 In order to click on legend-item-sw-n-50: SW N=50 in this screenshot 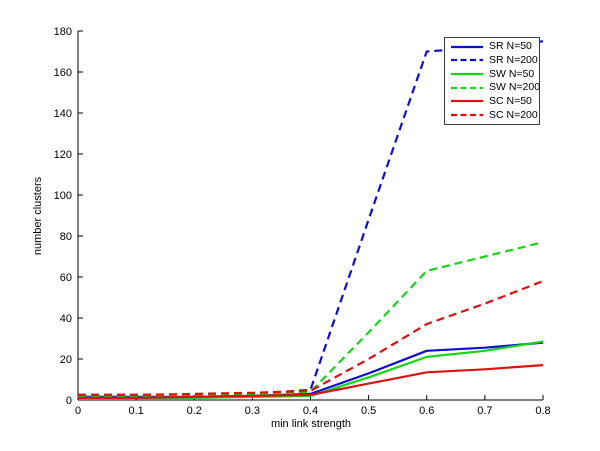, I will do `click(494, 74)`.